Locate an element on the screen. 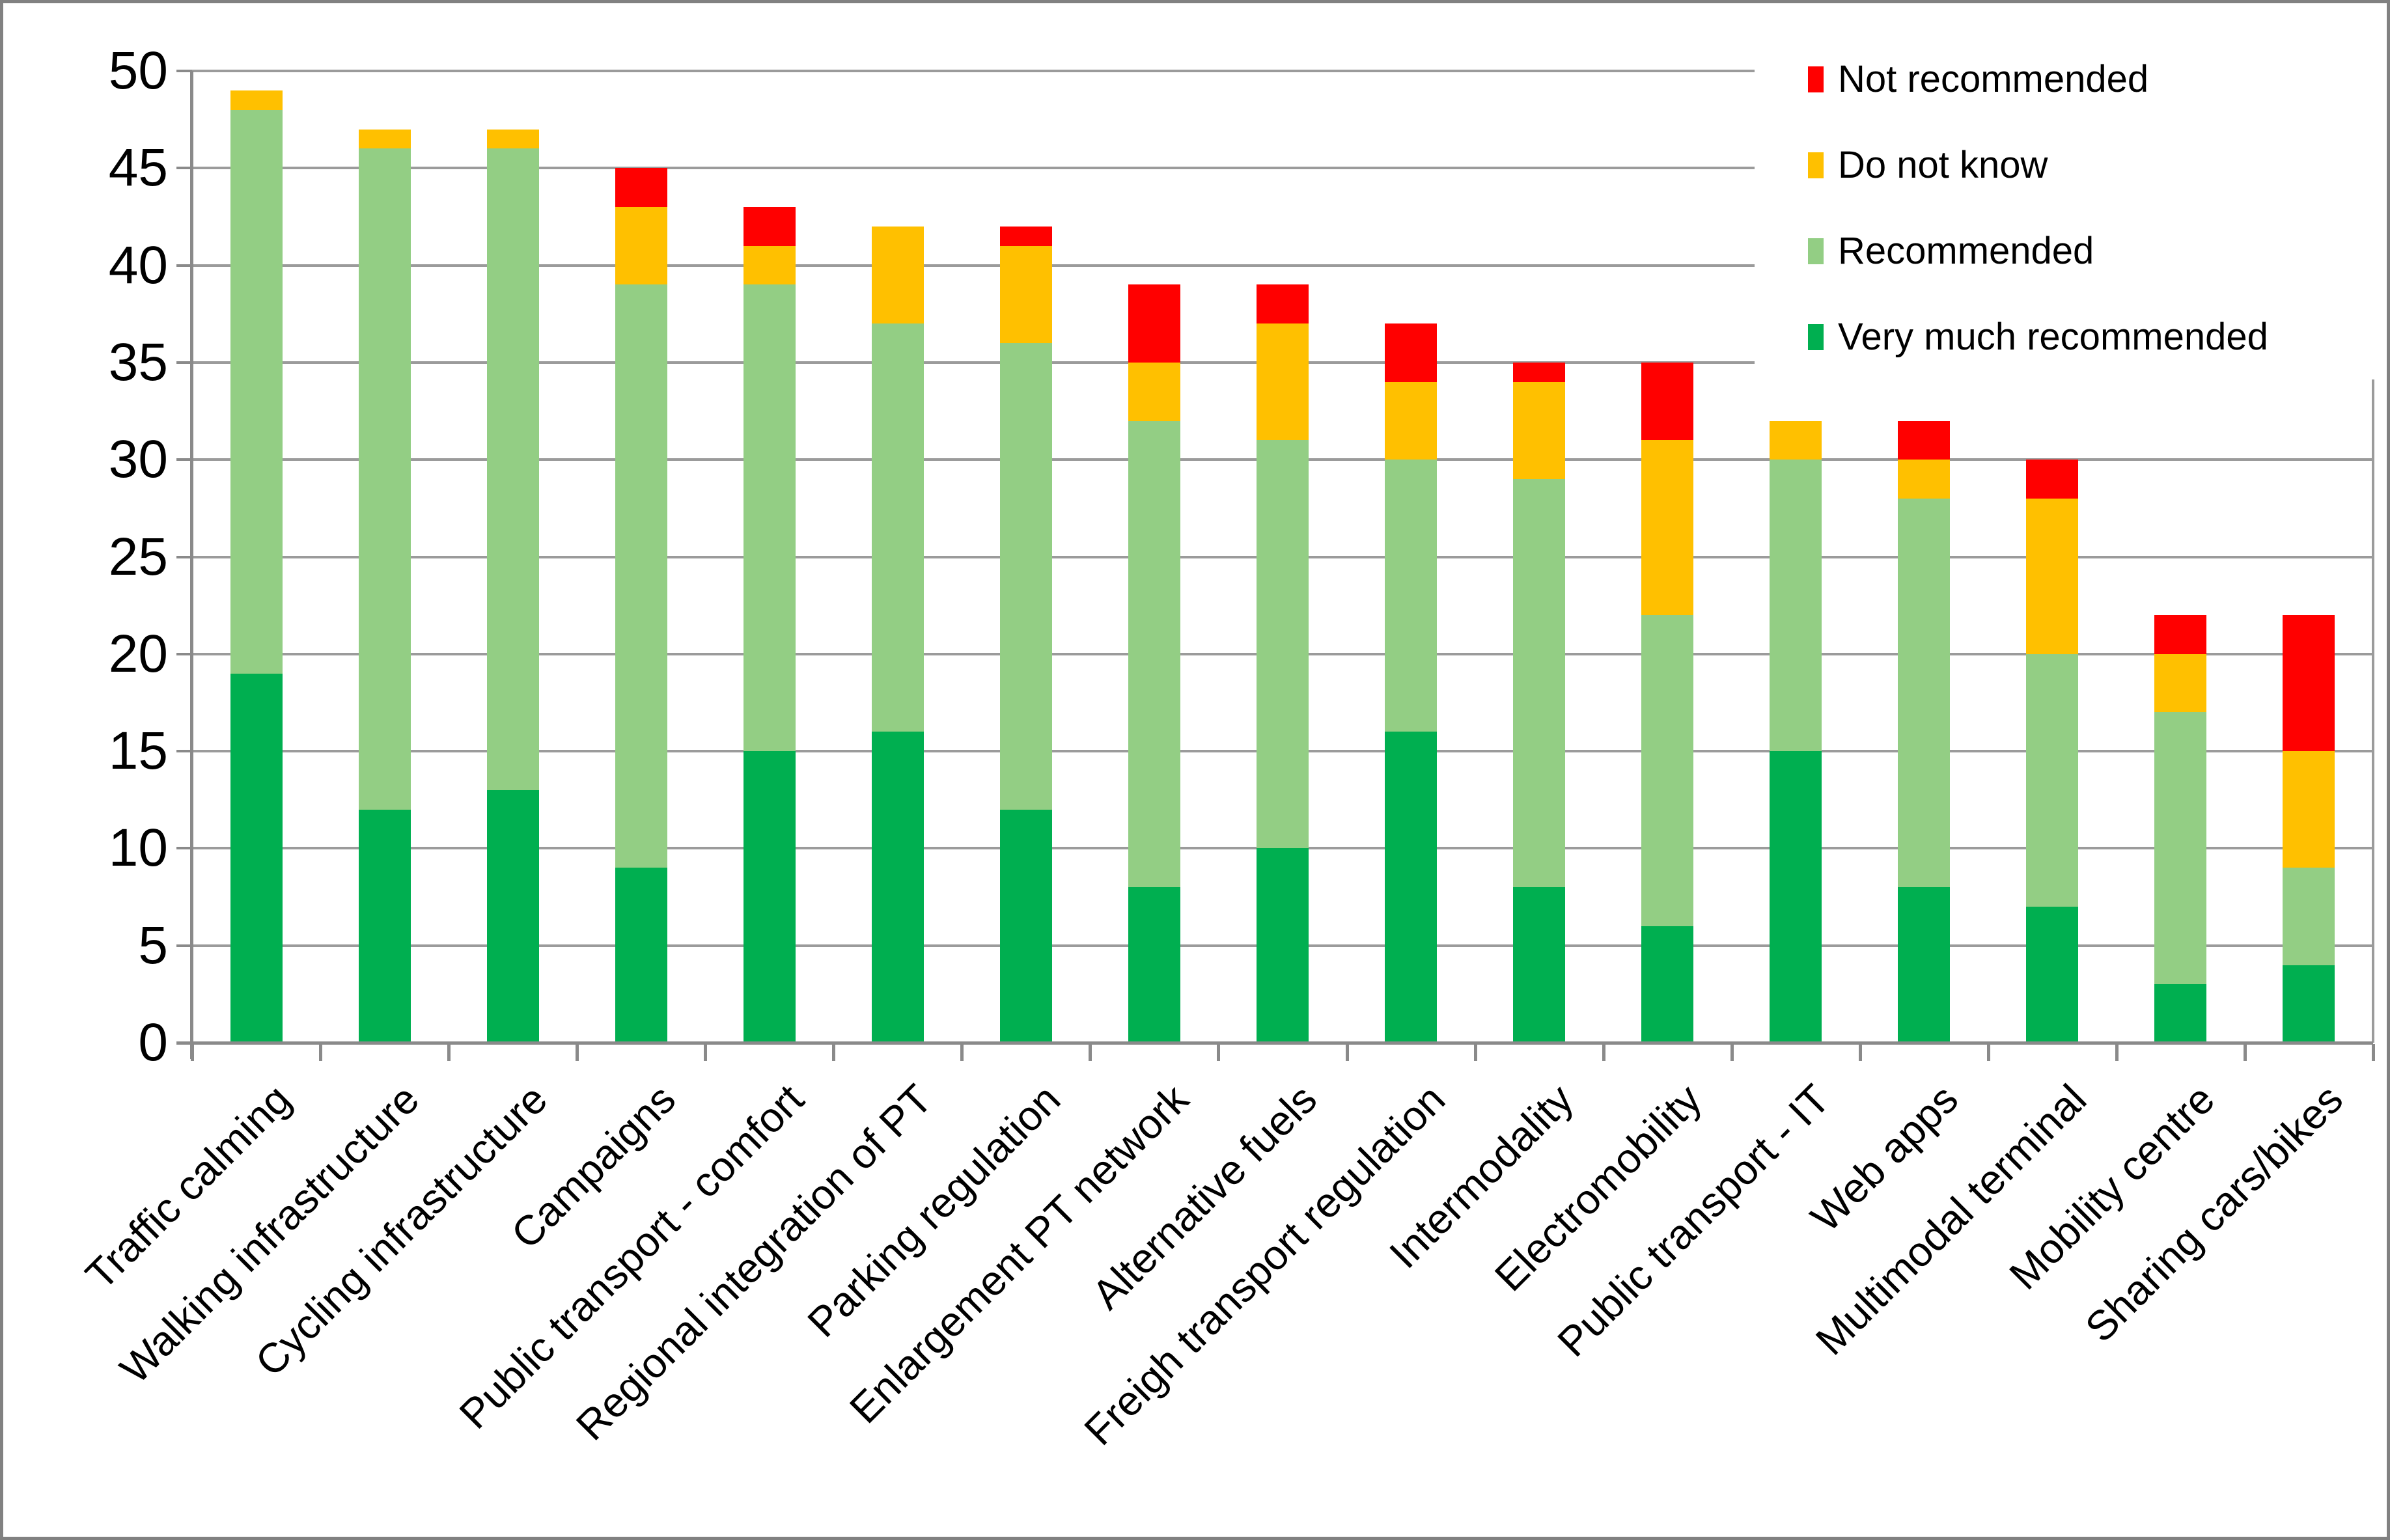 The image size is (2390, 1540). bar-traffic-calming is located at coordinates (257, 566).